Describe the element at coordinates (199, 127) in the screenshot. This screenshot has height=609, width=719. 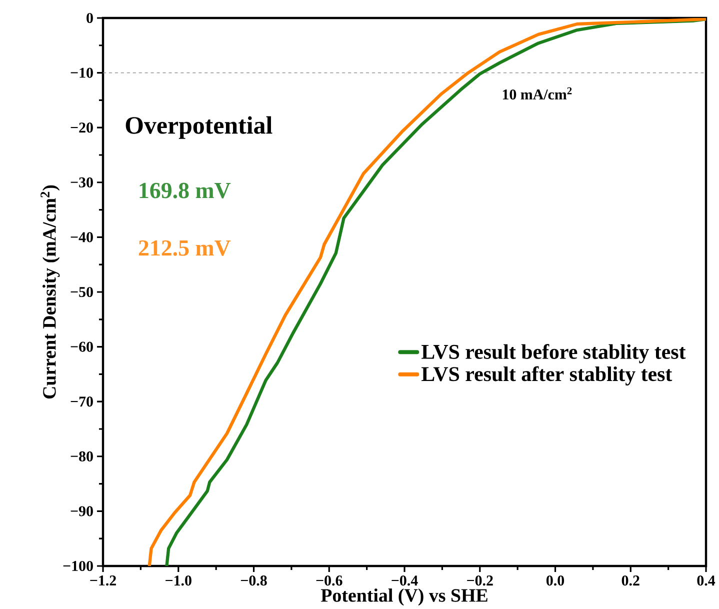
I see `annotation: Overpotential` at that location.